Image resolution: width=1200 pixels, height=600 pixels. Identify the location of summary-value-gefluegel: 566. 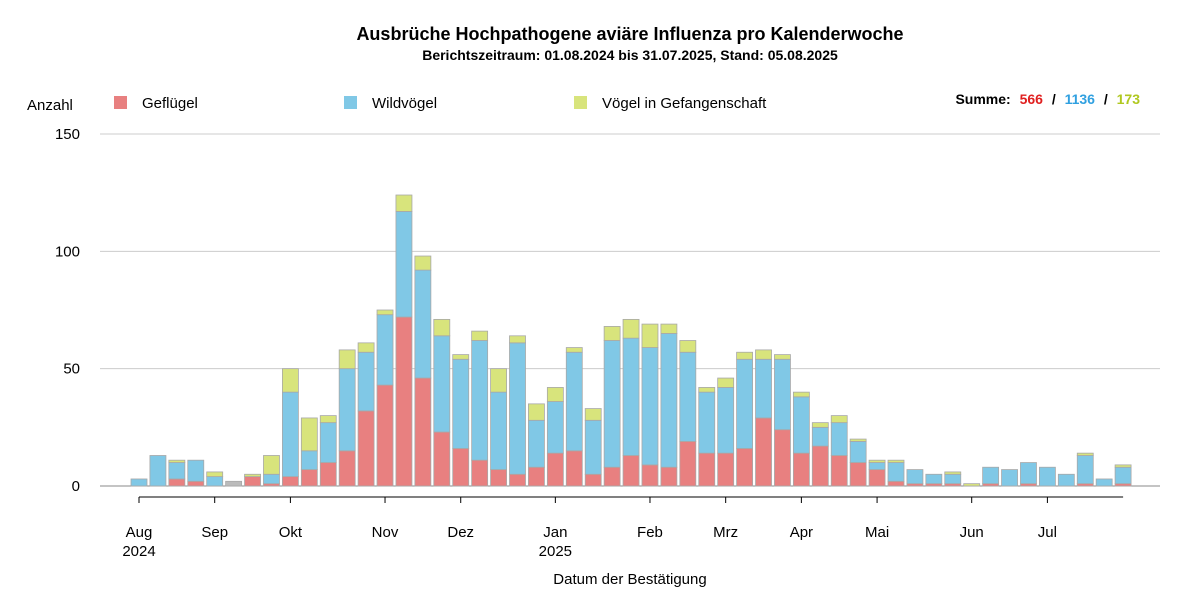
(1032, 99).